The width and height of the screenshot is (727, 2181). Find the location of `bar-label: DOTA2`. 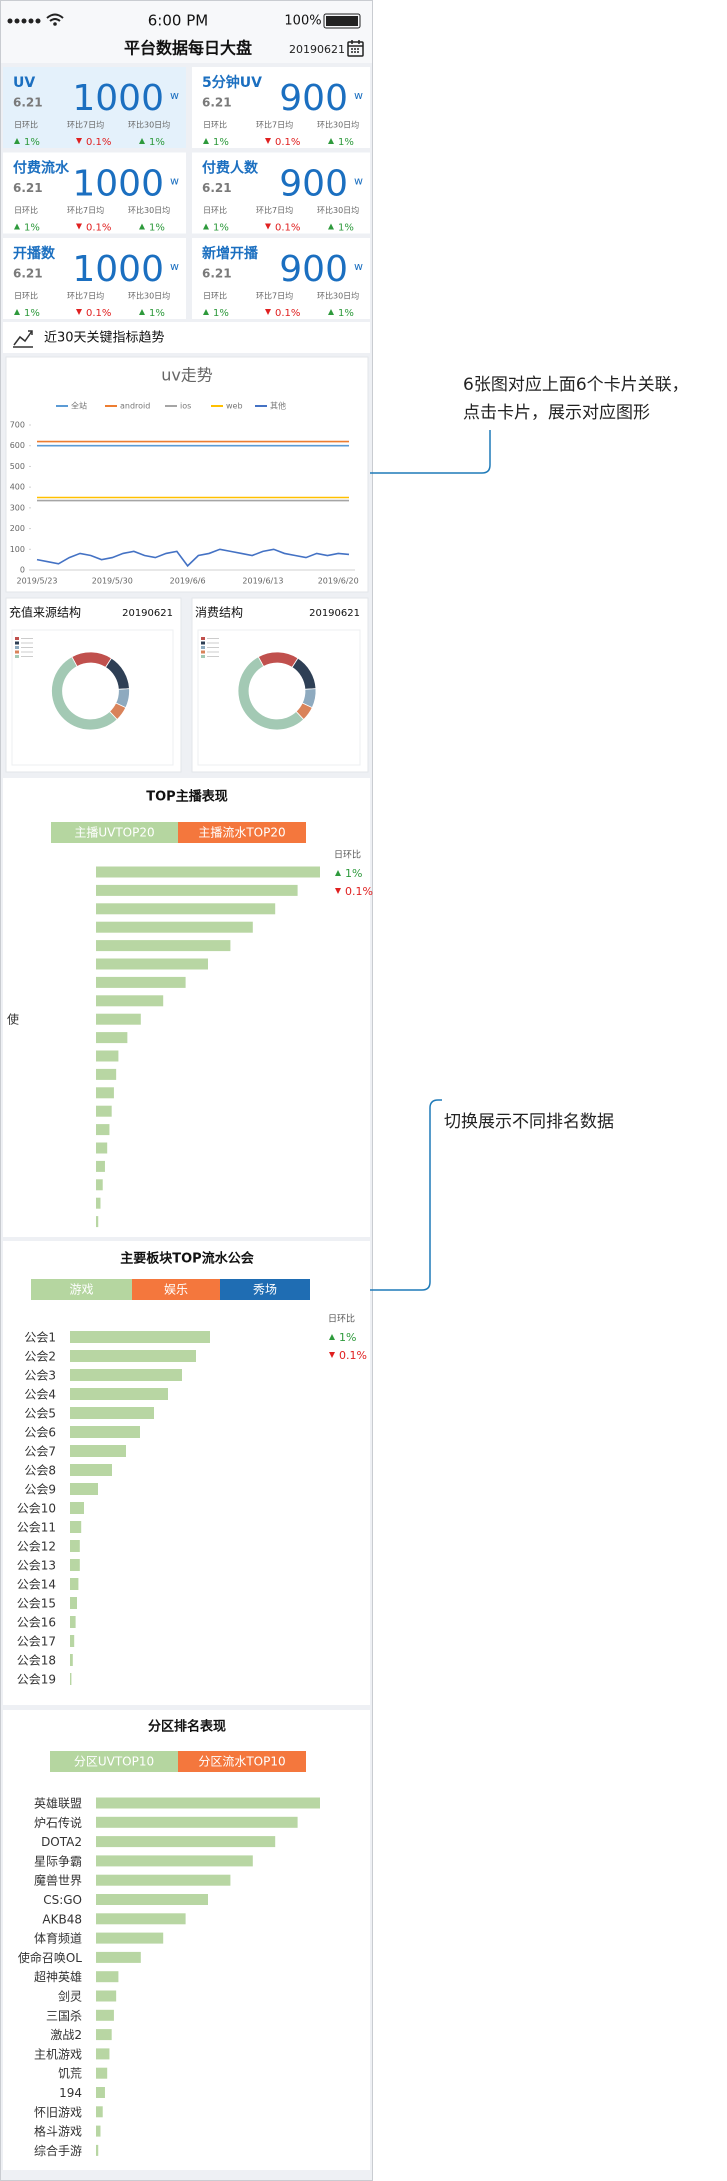

bar-label: DOTA2 is located at coordinates (61, 1842).